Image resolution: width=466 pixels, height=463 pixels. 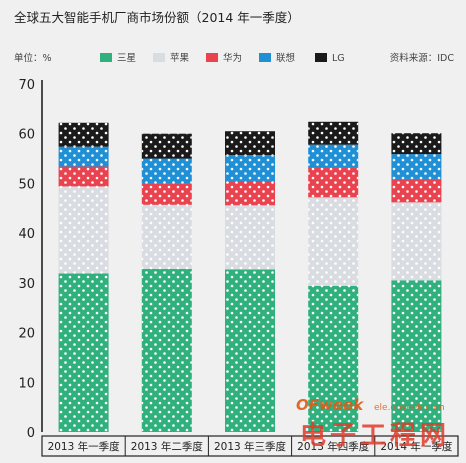 I want to click on y-tick-label: 30, so click(x=26, y=284).